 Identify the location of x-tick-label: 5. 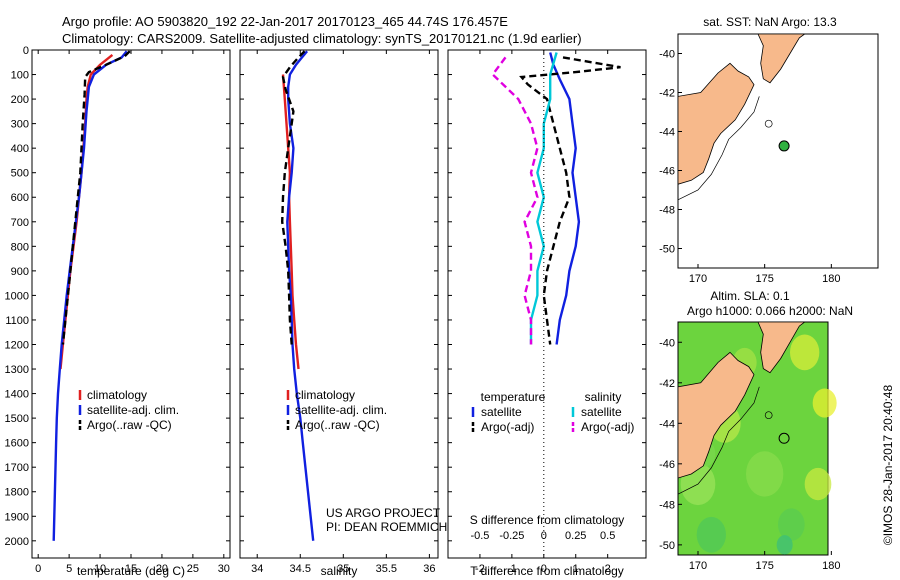
(69, 569).